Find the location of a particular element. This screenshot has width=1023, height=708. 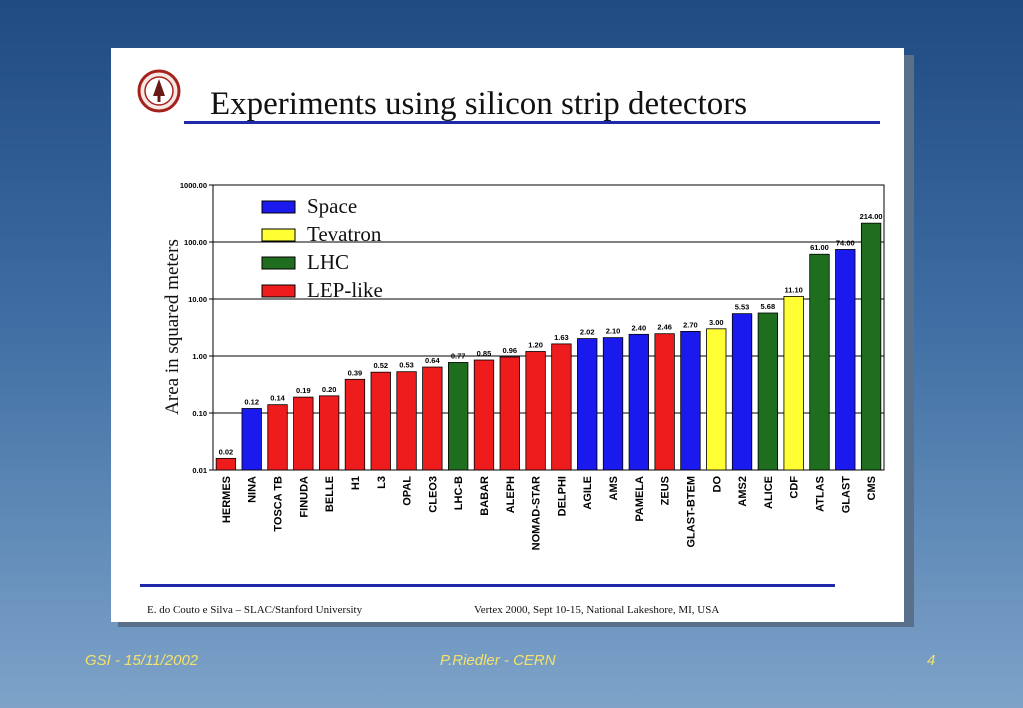

data-label: 2.10 is located at coordinates (613, 331).